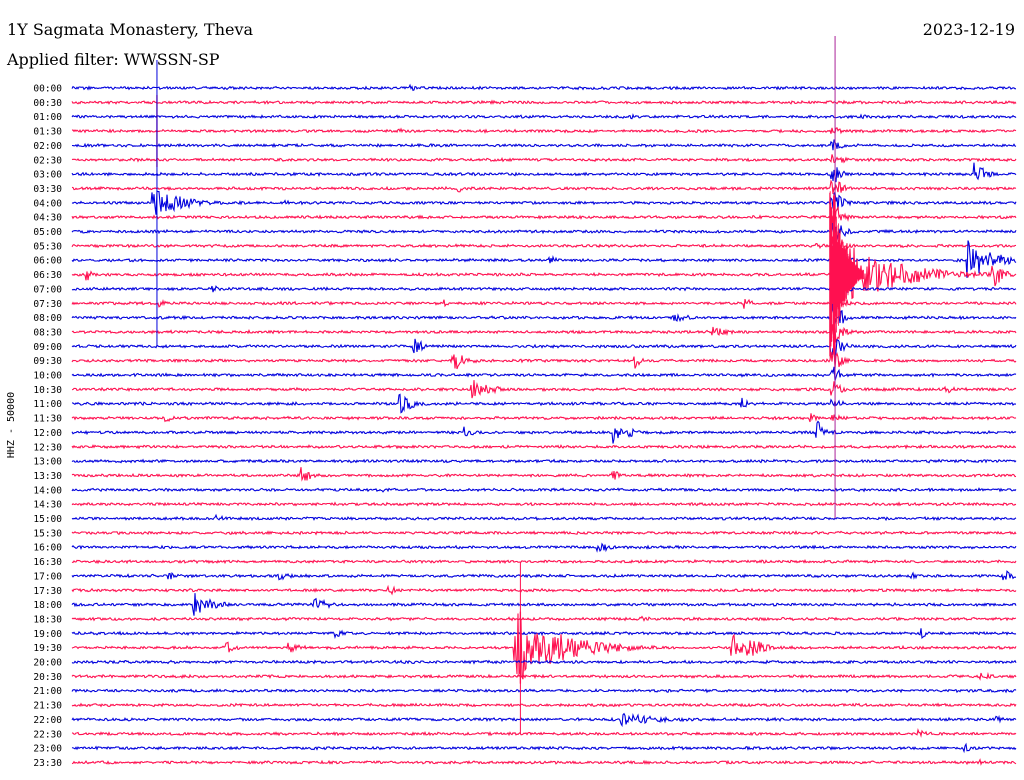  What do you see at coordinates (47, 749) in the screenshot?
I see `time-label-2300: 23:00` at bounding box center [47, 749].